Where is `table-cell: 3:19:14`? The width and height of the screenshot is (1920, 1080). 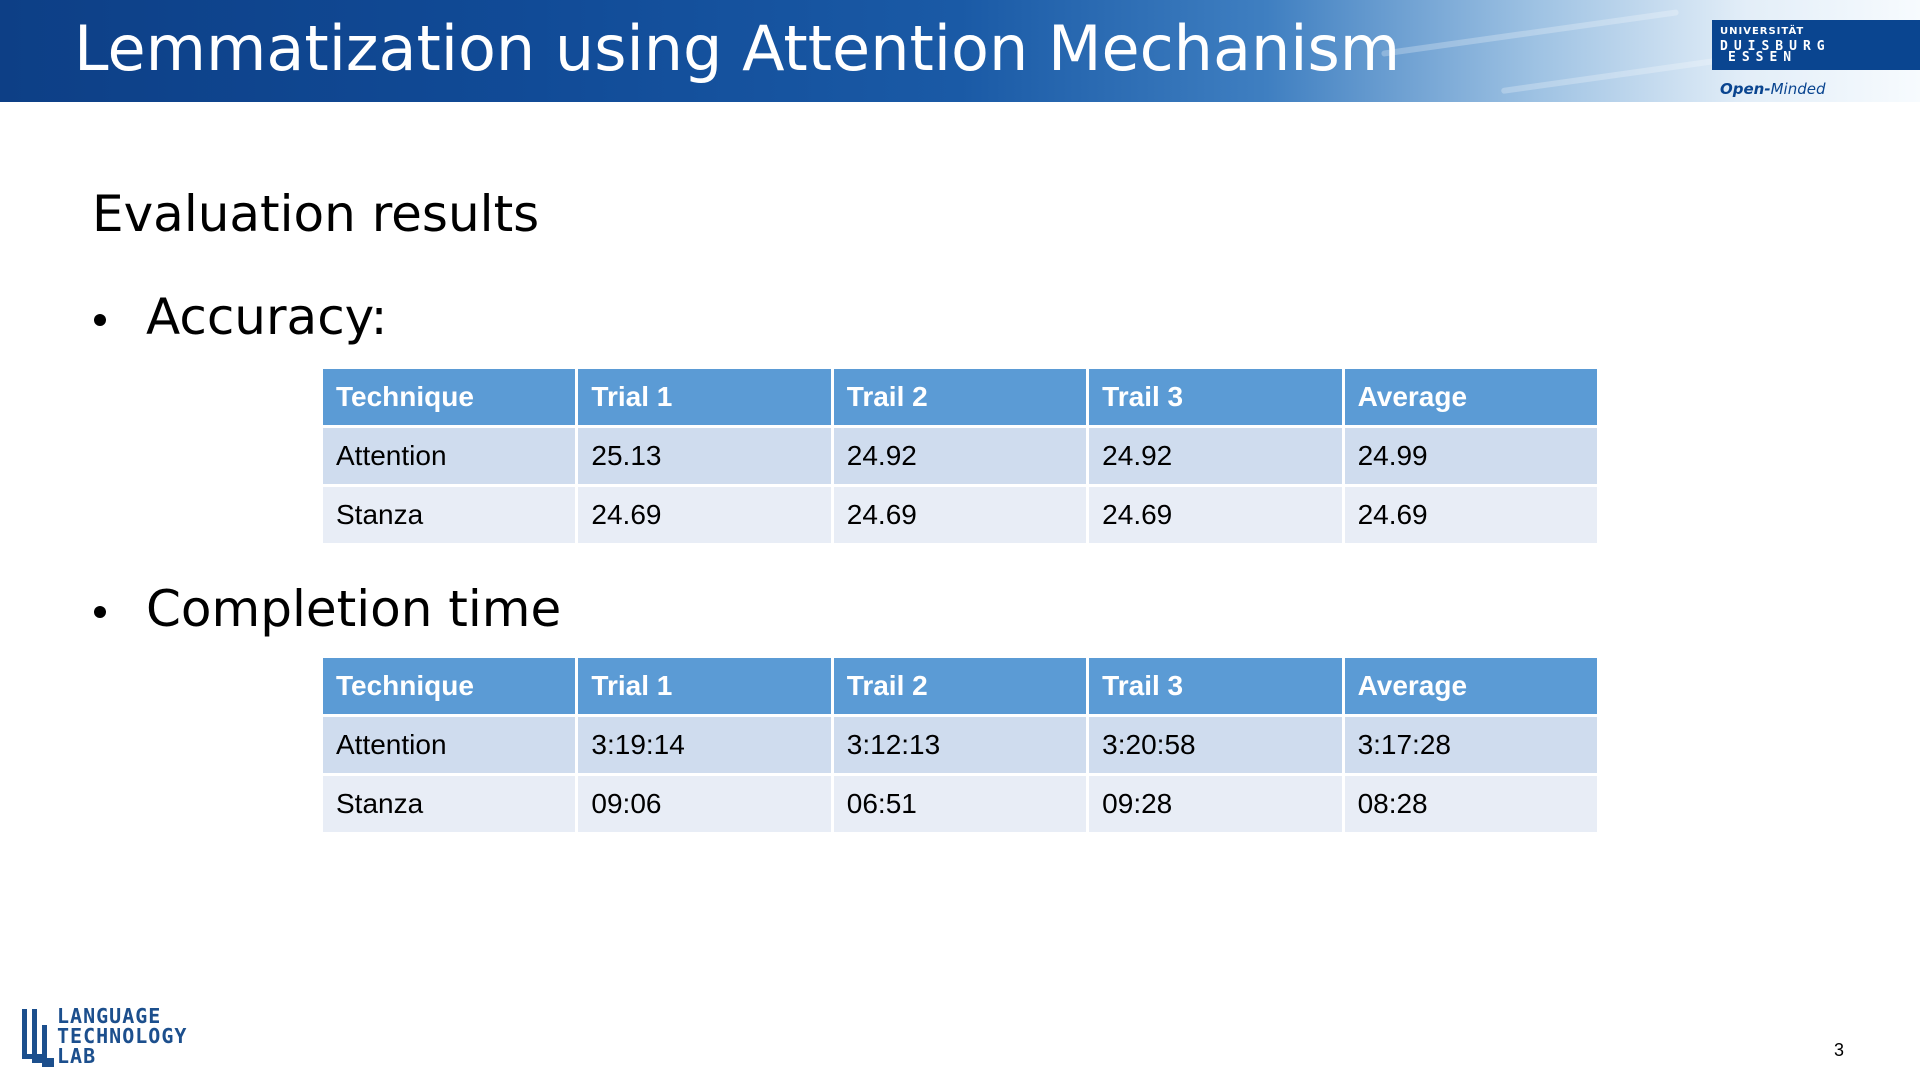
table-cell: 3:19:14 is located at coordinates (704, 745).